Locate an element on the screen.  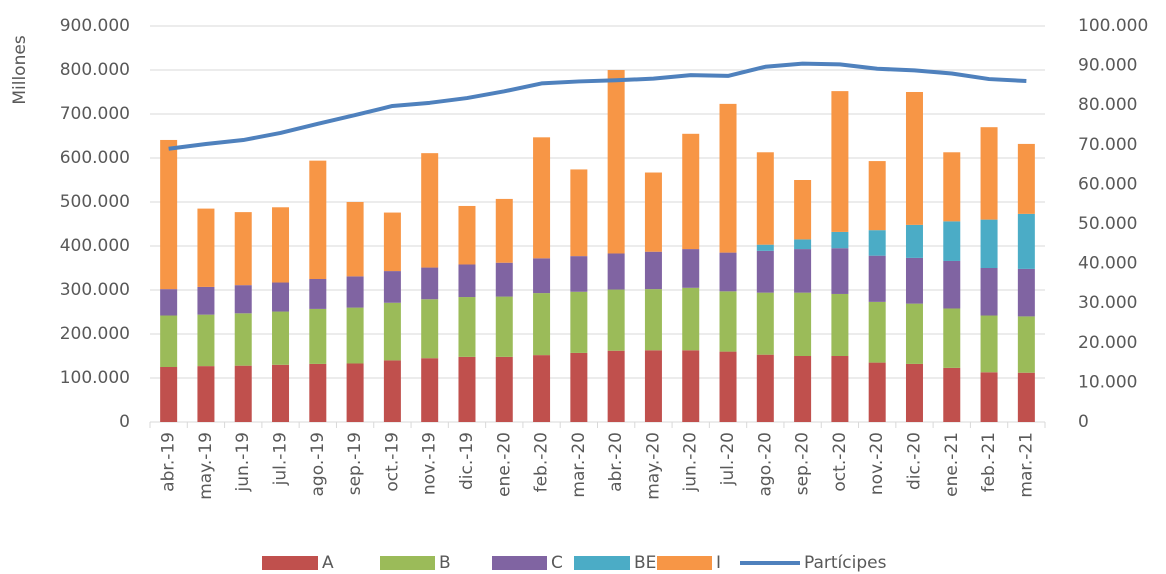
x-tick-label: sep.-20 is located at coordinates (803, 463).